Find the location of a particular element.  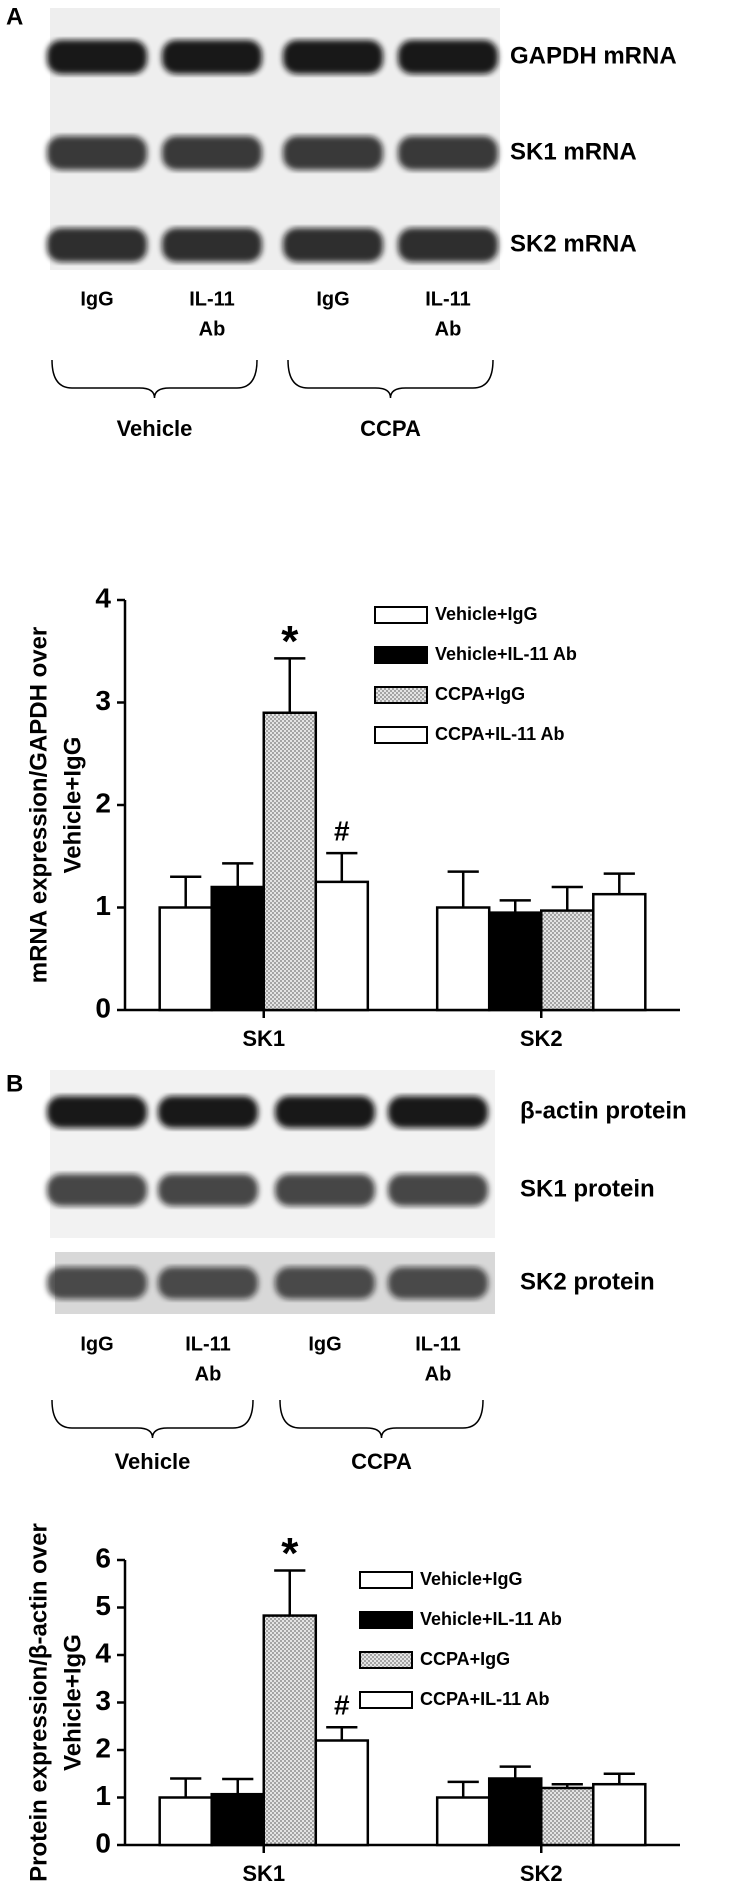

blot-label: SK2 mRNA is located at coordinates (573, 243).